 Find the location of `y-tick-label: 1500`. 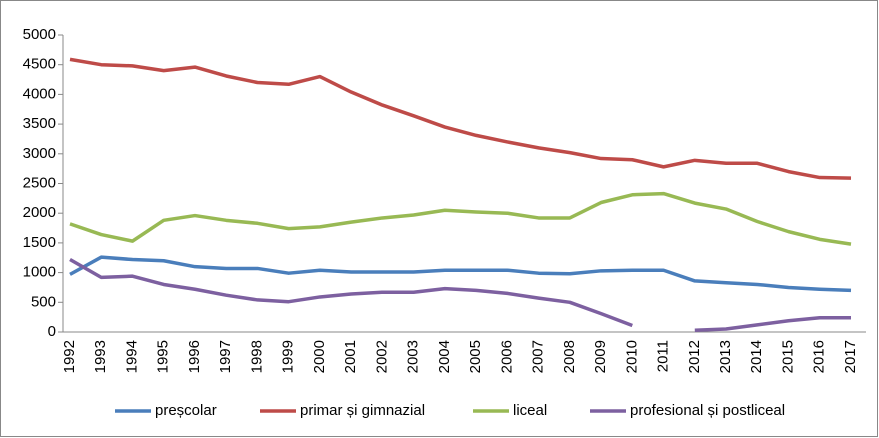

y-tick-label: 1500 is located at coordinates (39, 242).